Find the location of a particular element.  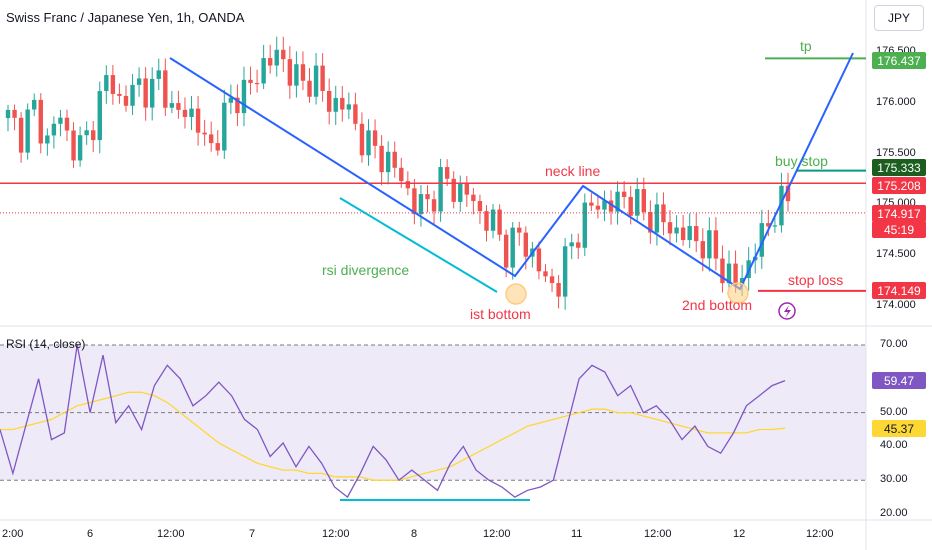

first-bottom-marker is located at coordinates (516, 294).